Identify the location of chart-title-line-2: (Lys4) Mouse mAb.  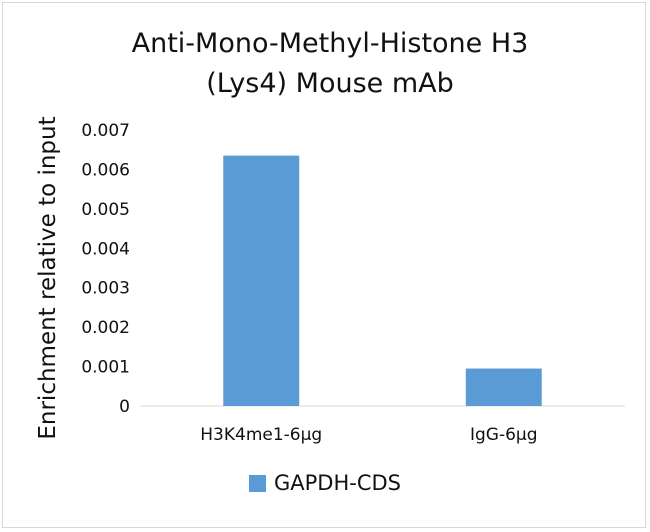
(330, 83).